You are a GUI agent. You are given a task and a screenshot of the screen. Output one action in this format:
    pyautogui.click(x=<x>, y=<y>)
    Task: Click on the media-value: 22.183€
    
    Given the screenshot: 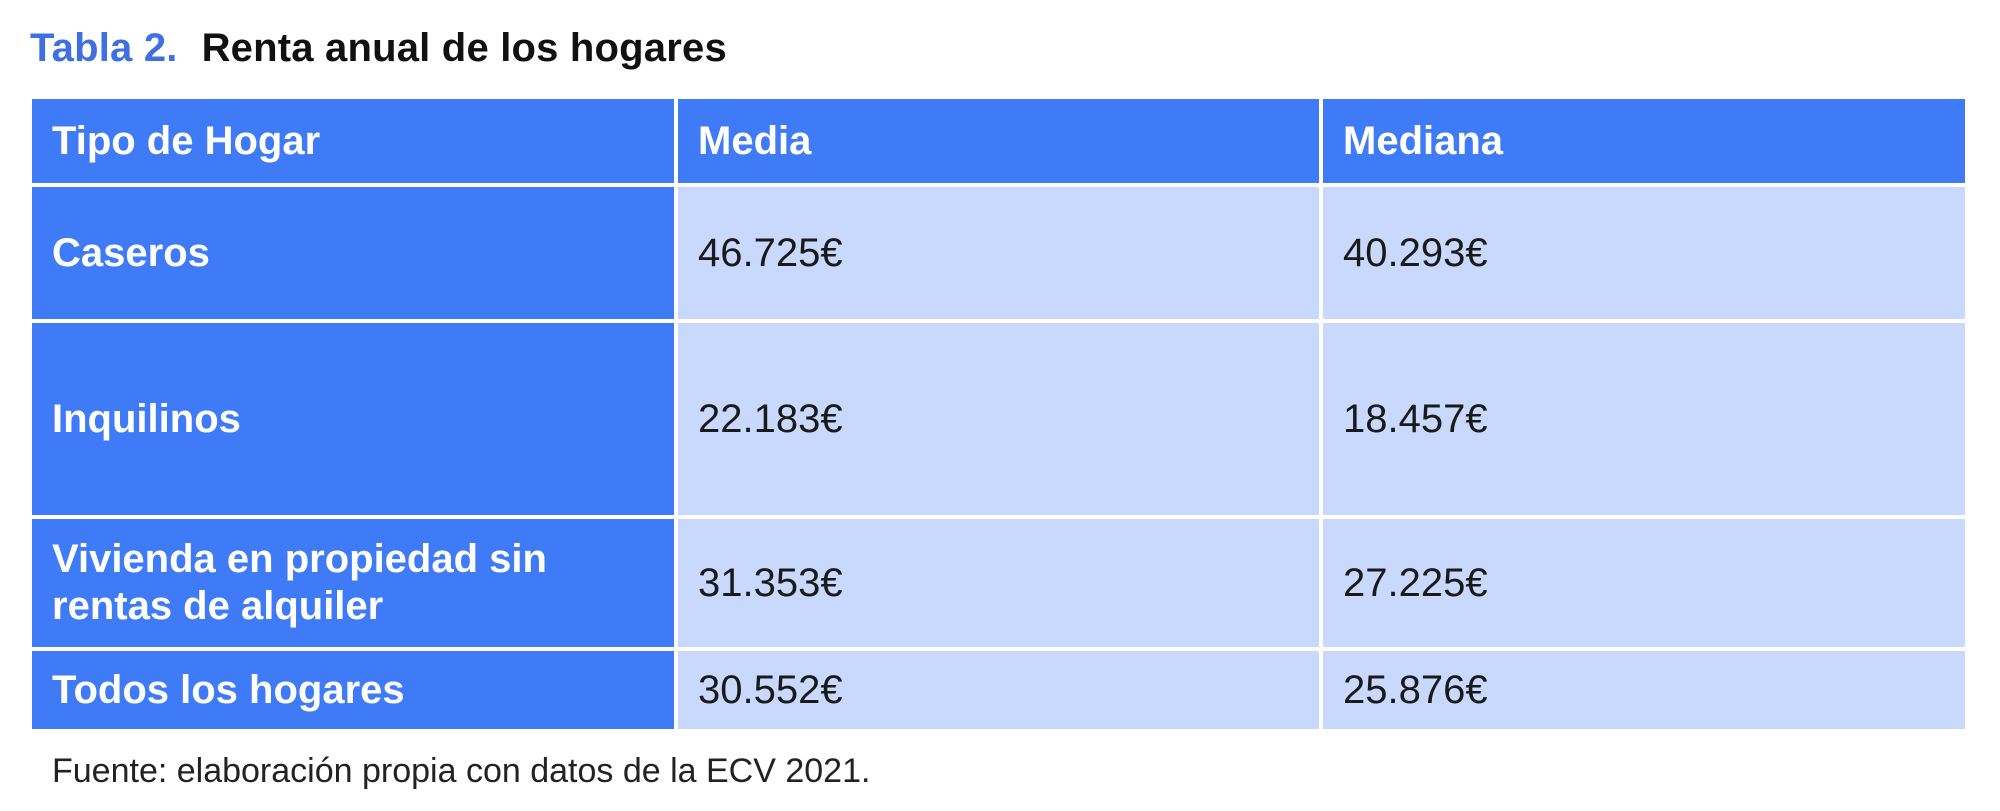 What is the action you would take?
    pyautogui.click(x=998, y=419)
    